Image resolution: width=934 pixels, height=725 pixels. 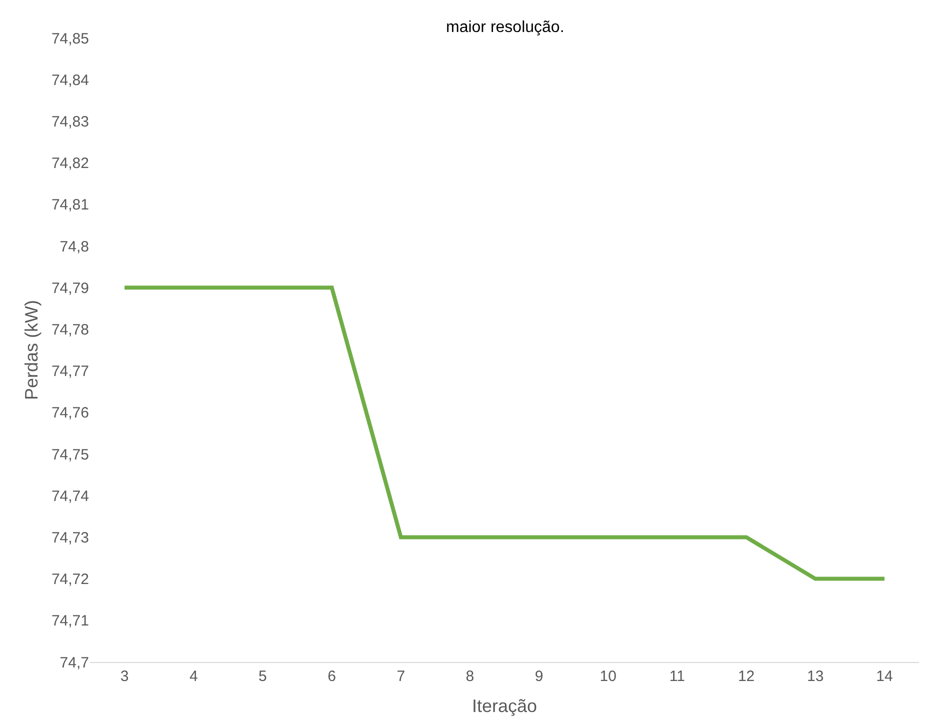 What do you see at coordinates (70, 455) in the screenshot?
I see `y-tick-label: 74,75` at bounding box center [70, 455].